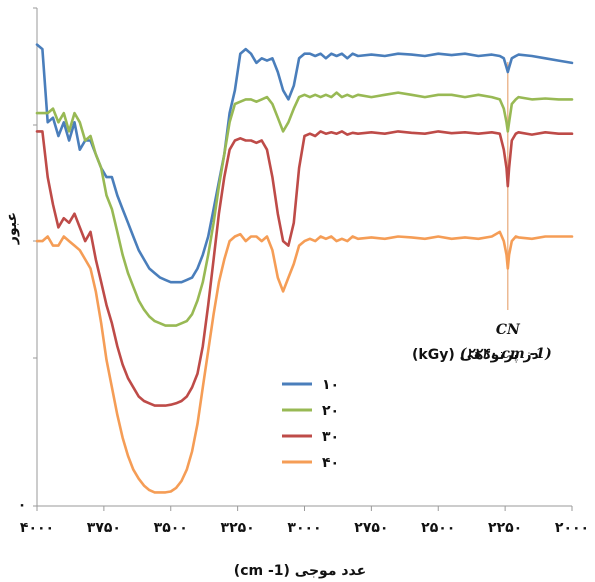 The width and height of the screenshot is (595, 582). I want to click on legend-label-1: ۱۰, so click(330, 385).